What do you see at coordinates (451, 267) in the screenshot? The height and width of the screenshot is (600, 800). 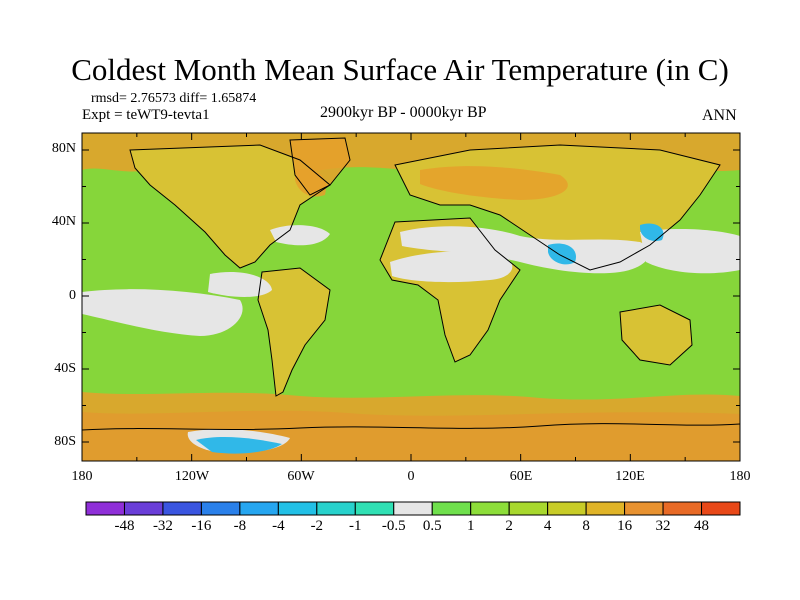 I see `north-africa-neutral-patch` at bounding box center [451, 267].